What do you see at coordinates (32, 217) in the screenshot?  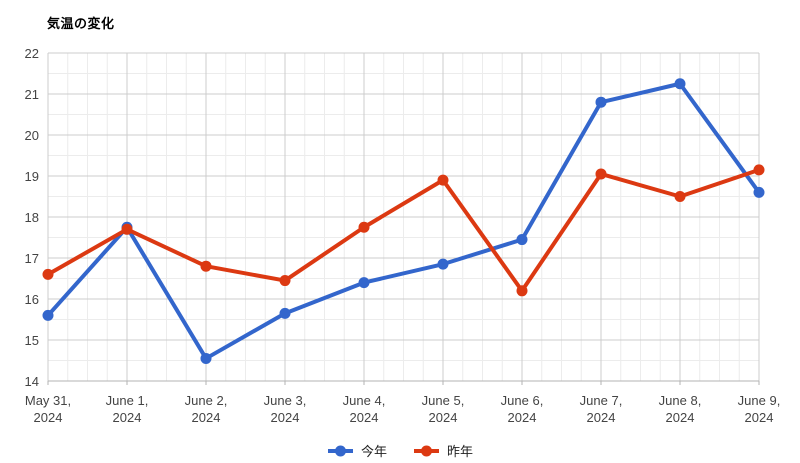 I see `y-axis-tick-label: 18` at bounding box center [32, 217].